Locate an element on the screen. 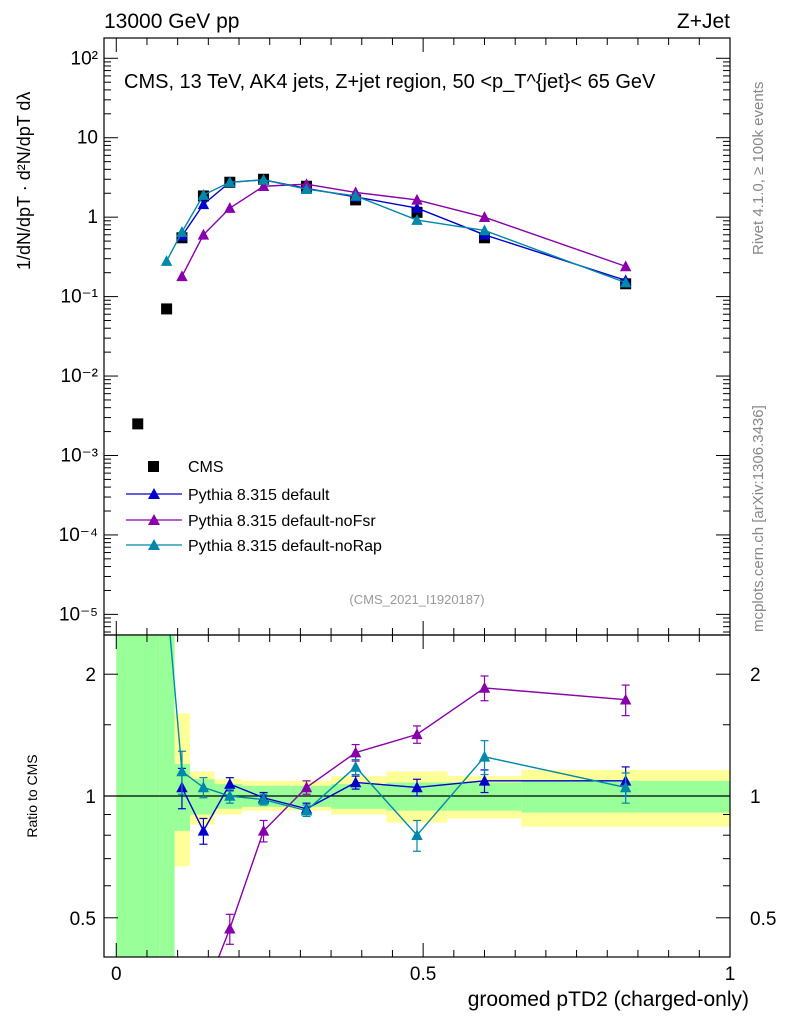 The width and height of the screenshot is (786, 1024). ratio-y-tick-label: 1 is located at coordinates (90, 797).